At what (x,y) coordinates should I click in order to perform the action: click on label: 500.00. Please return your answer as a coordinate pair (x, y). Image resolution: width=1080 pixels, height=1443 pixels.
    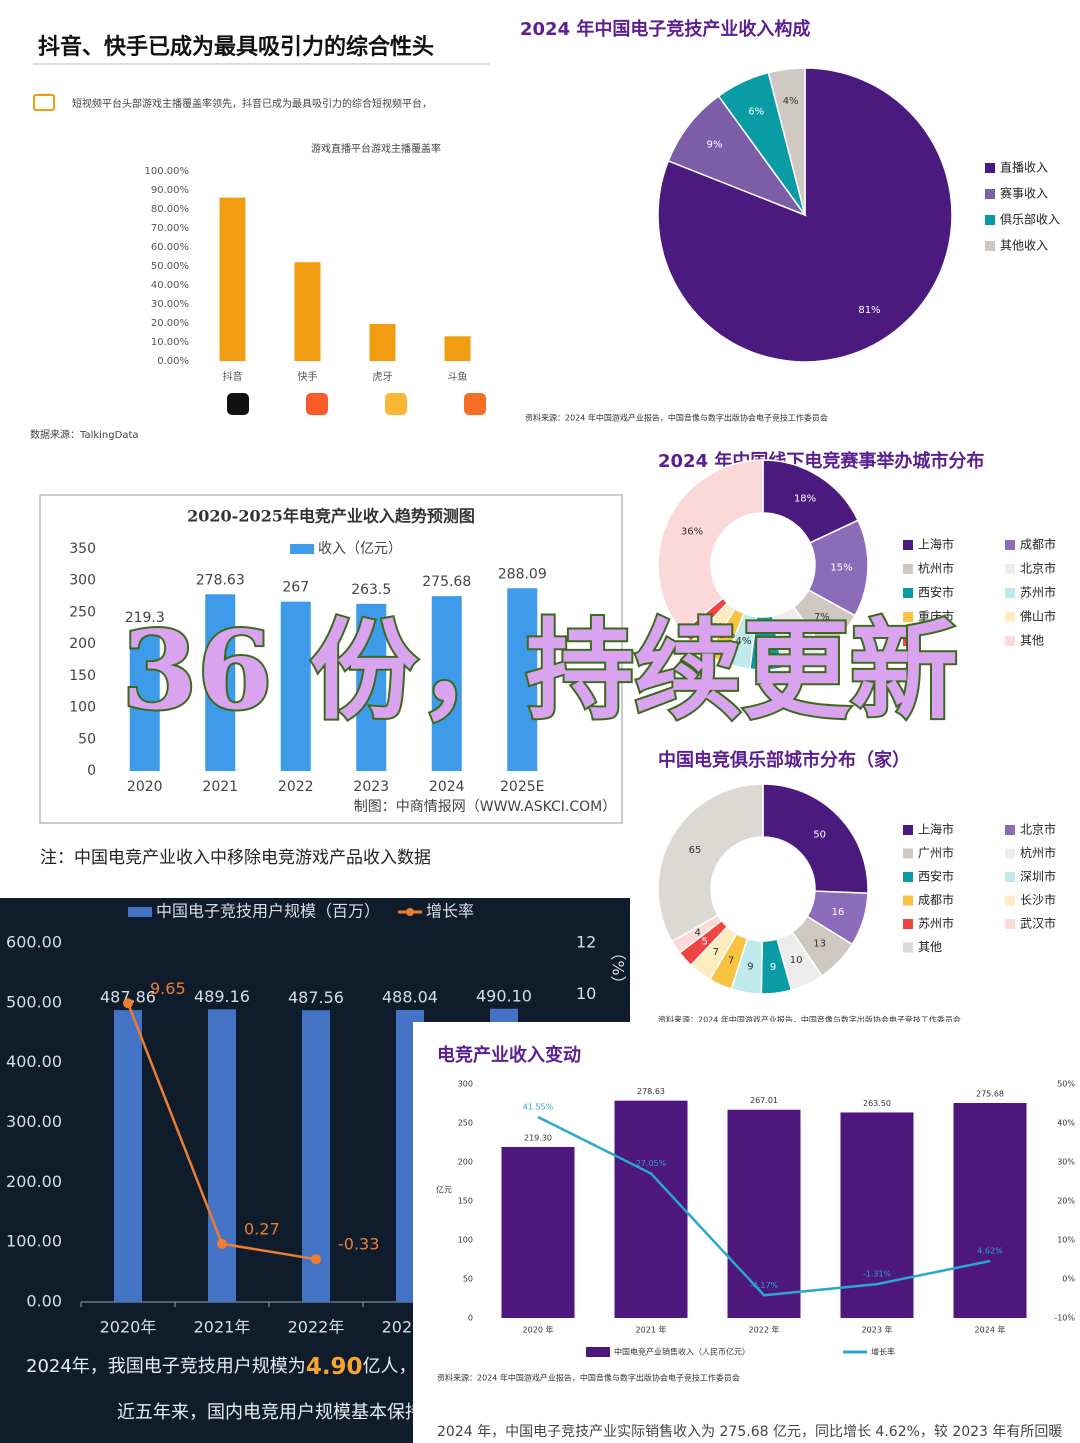
    Looking at the image, I should click on (34, 1001).